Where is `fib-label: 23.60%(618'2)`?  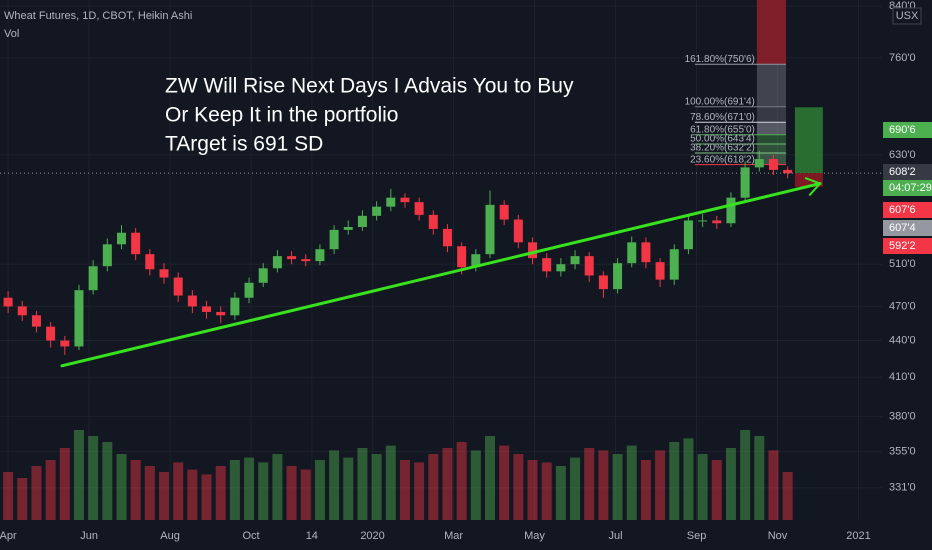
fib-label: 23.60%(618'2) is located at coordinates (722, 159).